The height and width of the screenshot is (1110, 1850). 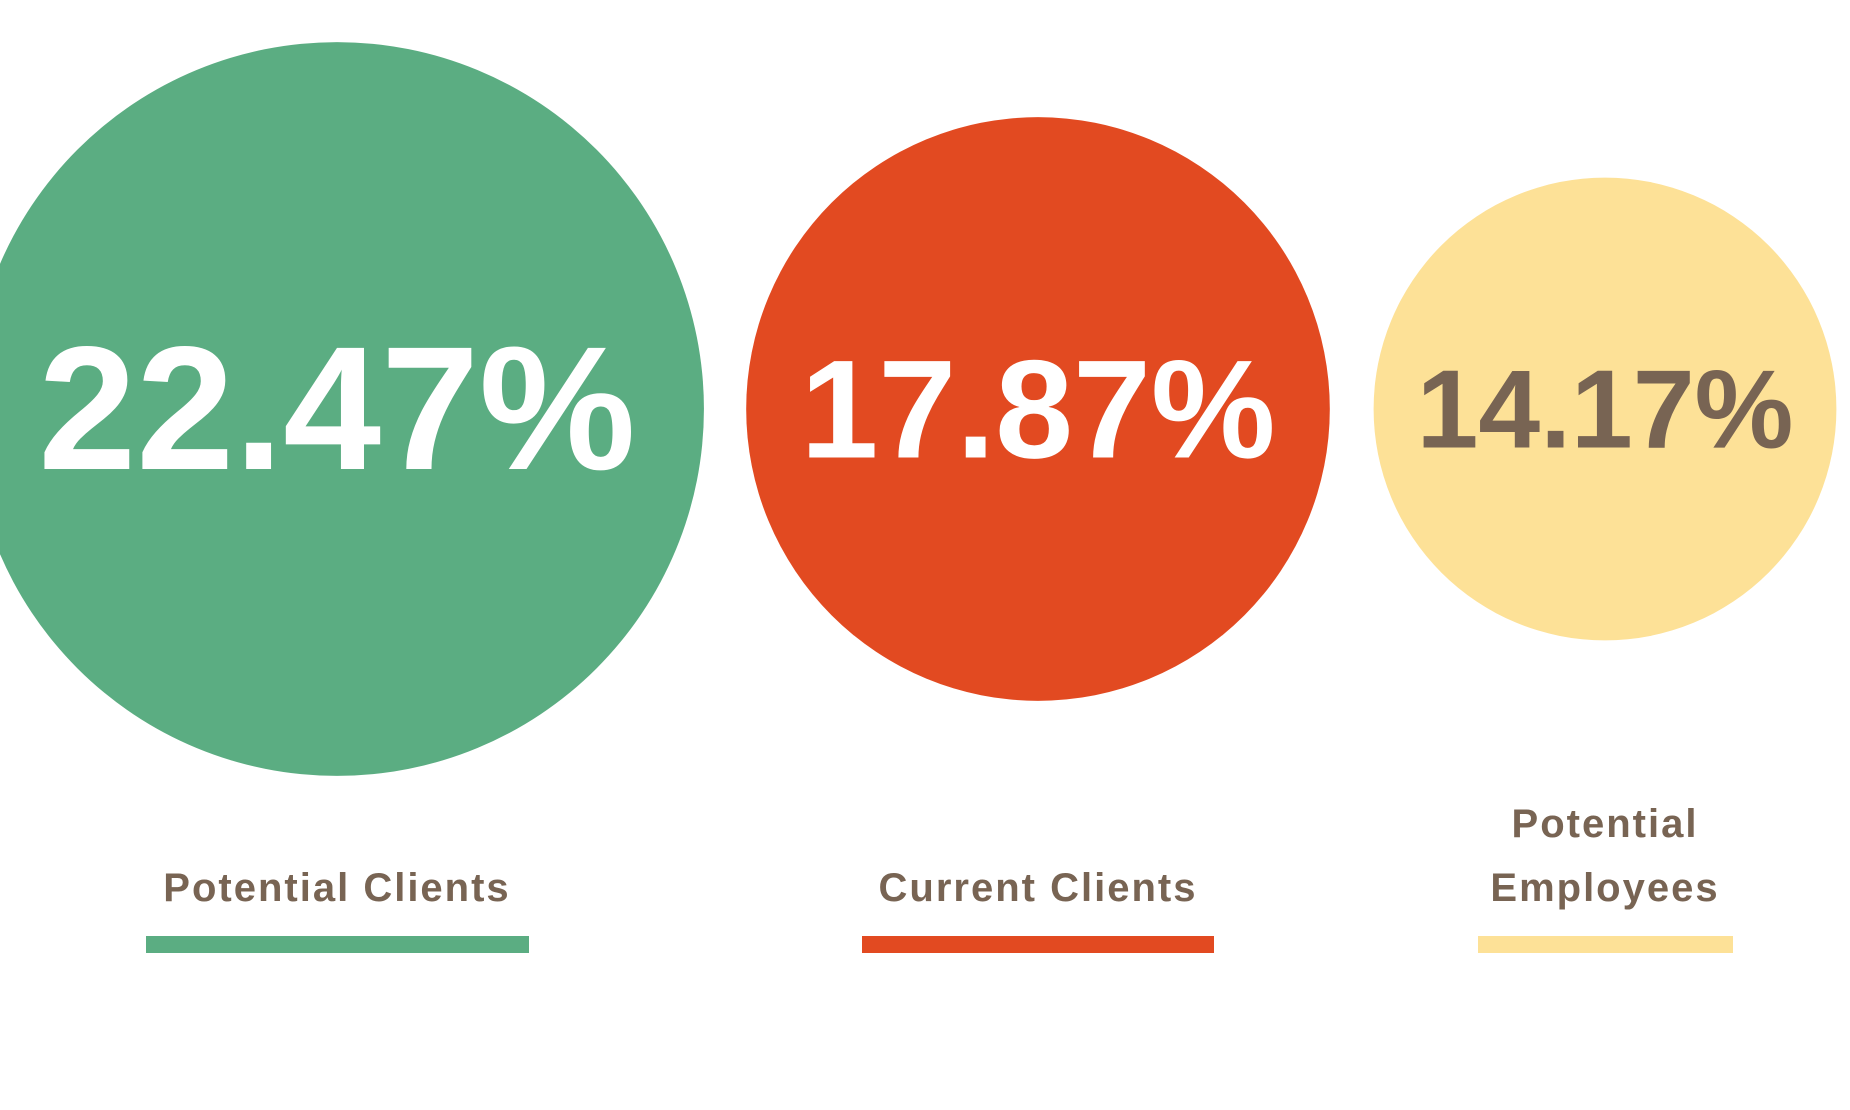 I want to click on value-label: 14.17%, so click(x=1605, y=409).